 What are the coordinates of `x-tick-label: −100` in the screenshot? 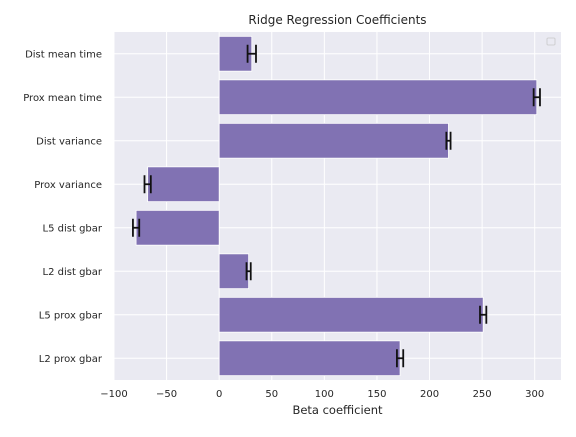 It's located at (113, 394).